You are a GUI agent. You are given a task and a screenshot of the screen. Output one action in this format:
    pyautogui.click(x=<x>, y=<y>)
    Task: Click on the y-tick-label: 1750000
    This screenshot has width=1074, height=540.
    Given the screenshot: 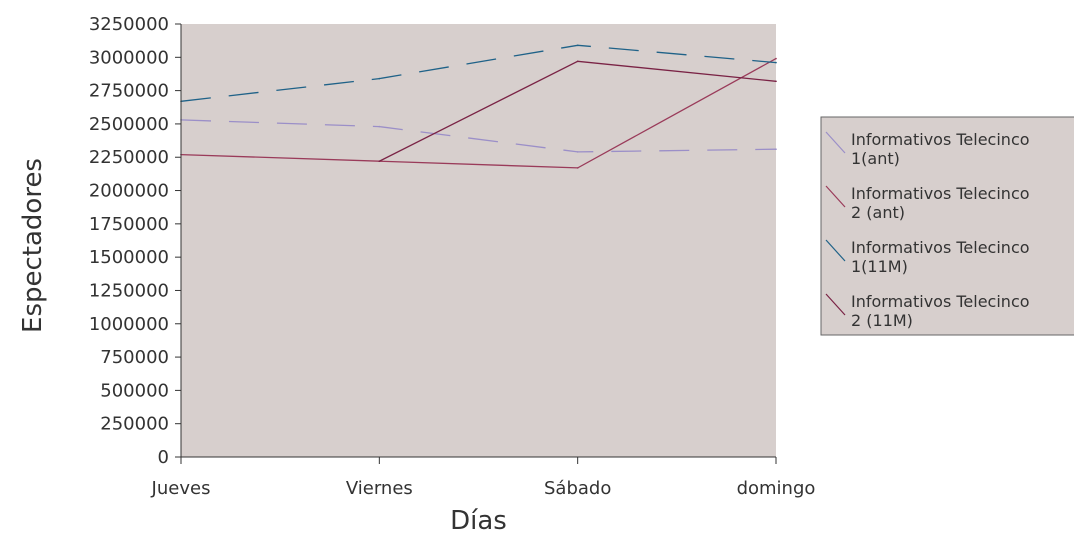 What is the action you would take?
    pyautogui.click(x=129, y=224)
    